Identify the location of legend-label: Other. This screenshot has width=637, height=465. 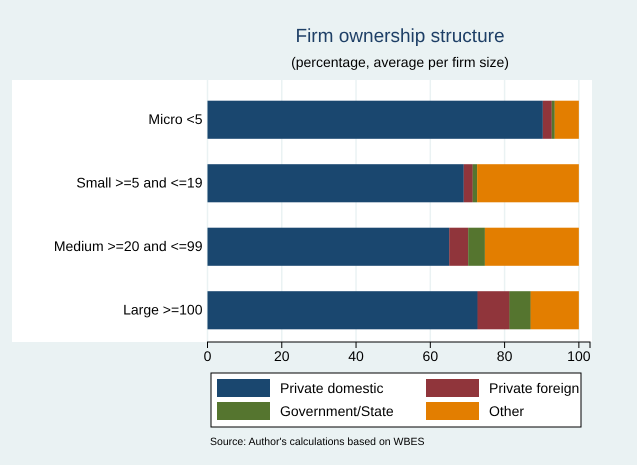
(506, 411).